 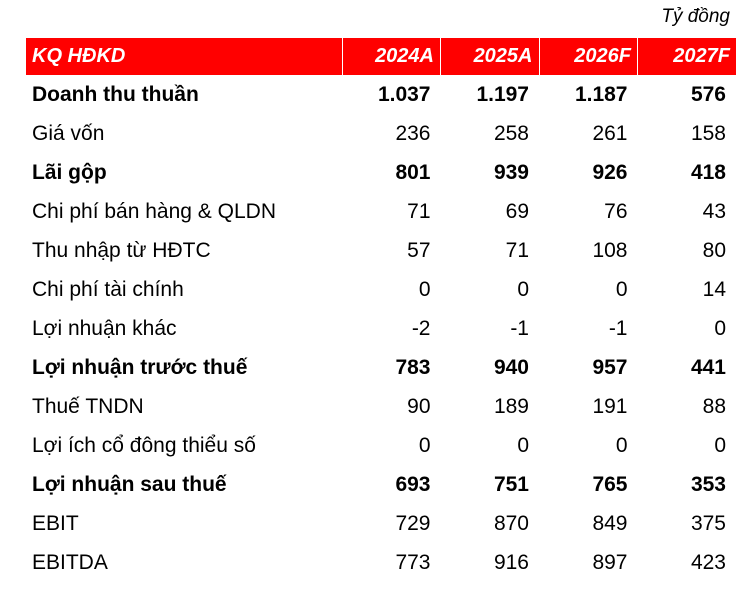 What do you see at coordinates (55, 523) in the screenshot?
I see `row-label: EBIT` at bounding box center [55, 523].